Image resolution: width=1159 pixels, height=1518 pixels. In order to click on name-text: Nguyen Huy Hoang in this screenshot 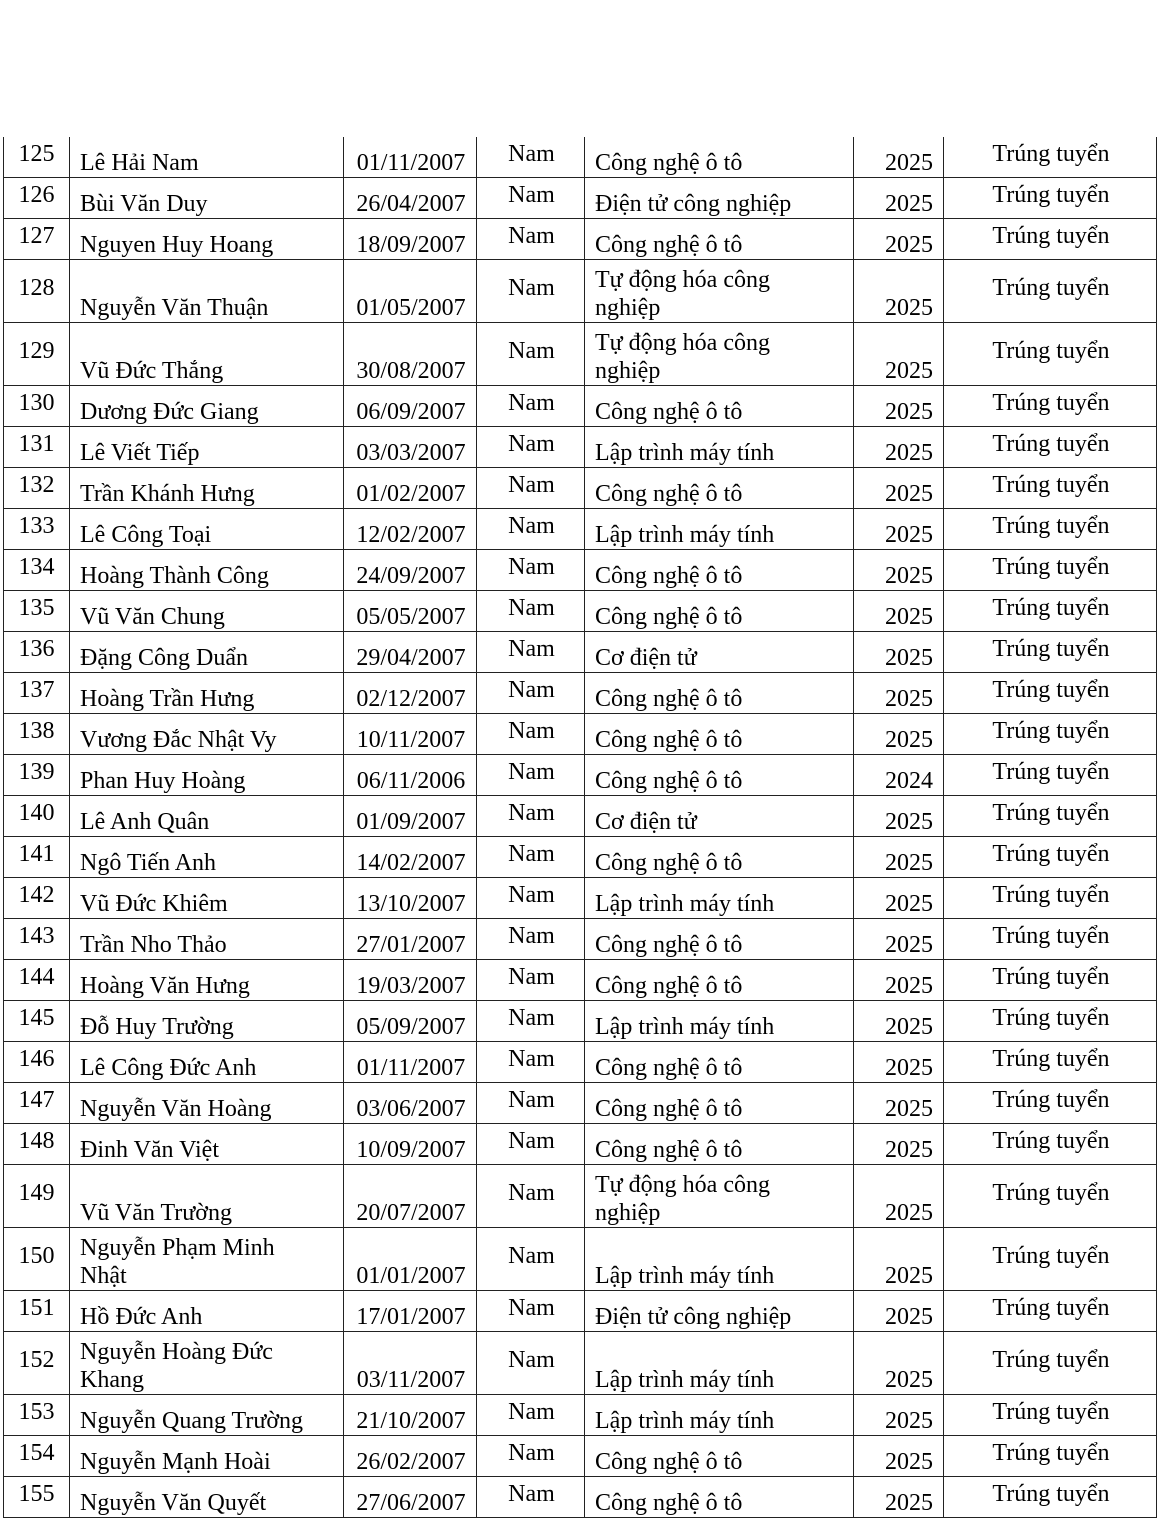, I will do `click(177, 245)`.